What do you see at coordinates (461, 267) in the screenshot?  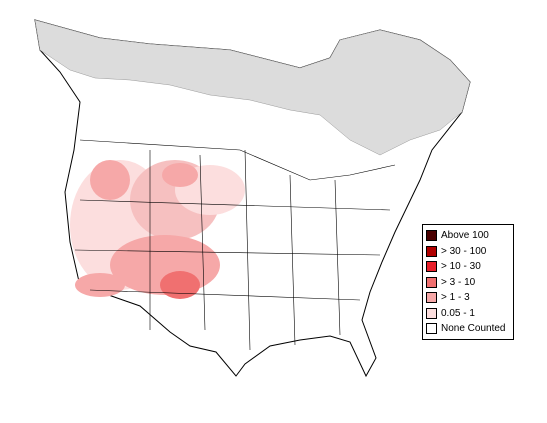 I see `legend-label: > 10 - 30` at bounding box center [461, 267].